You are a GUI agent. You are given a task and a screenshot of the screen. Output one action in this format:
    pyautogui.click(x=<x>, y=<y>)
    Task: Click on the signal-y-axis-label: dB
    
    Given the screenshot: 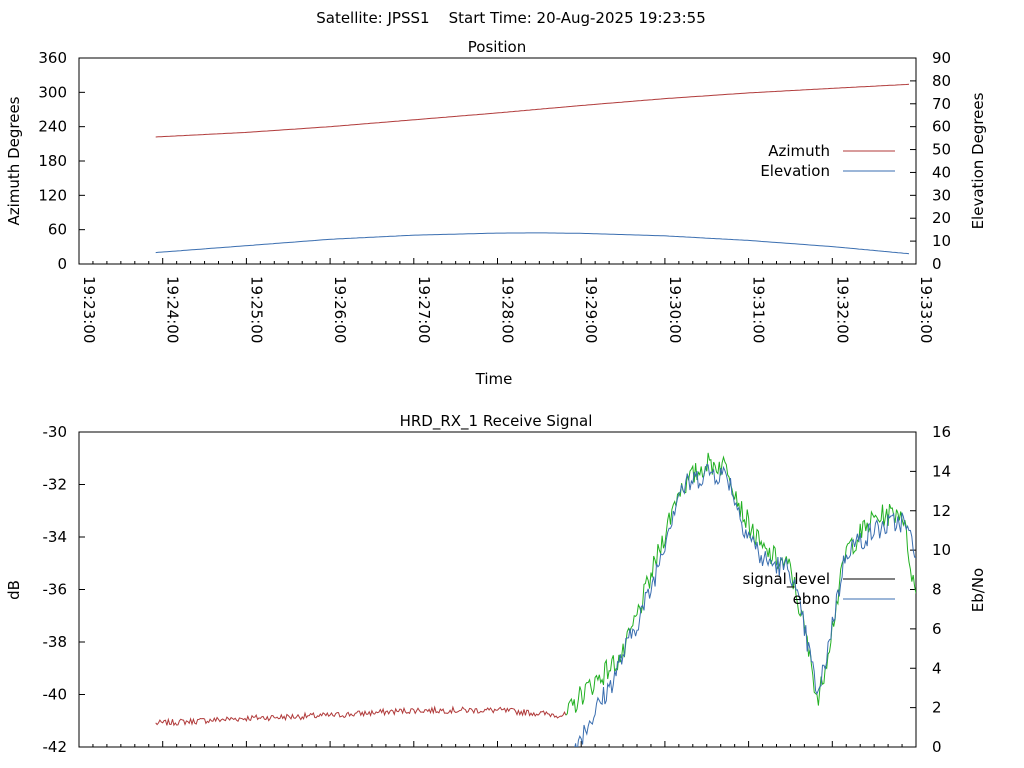 What is the action you would take?
    pyautogui.click(x=14, y=590)
    